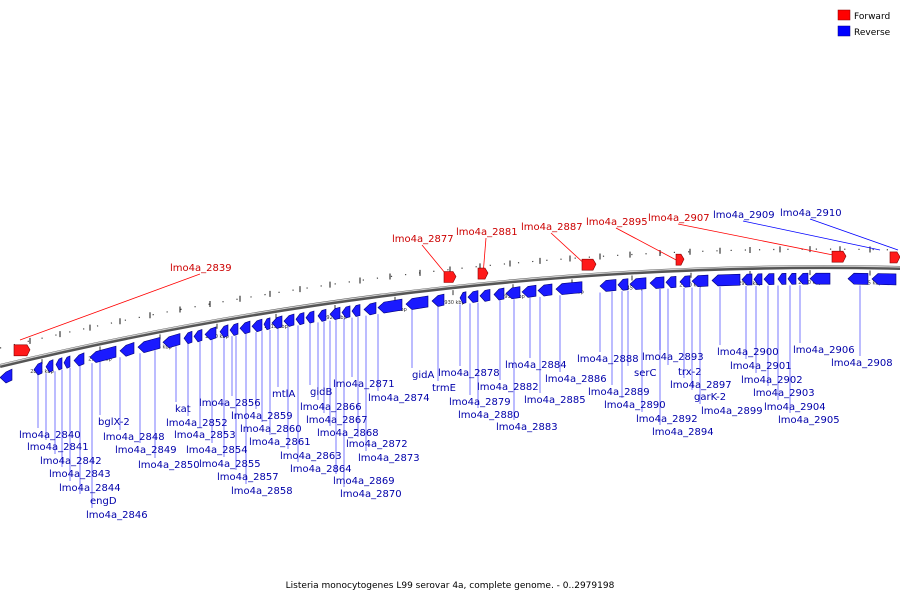 The height and width of the screenshot is (600, 900). What do you see at coordinates (632, 289) in the screenshot?
I see `tick-label: 2945 kbp` at bounding box center [632, 289].